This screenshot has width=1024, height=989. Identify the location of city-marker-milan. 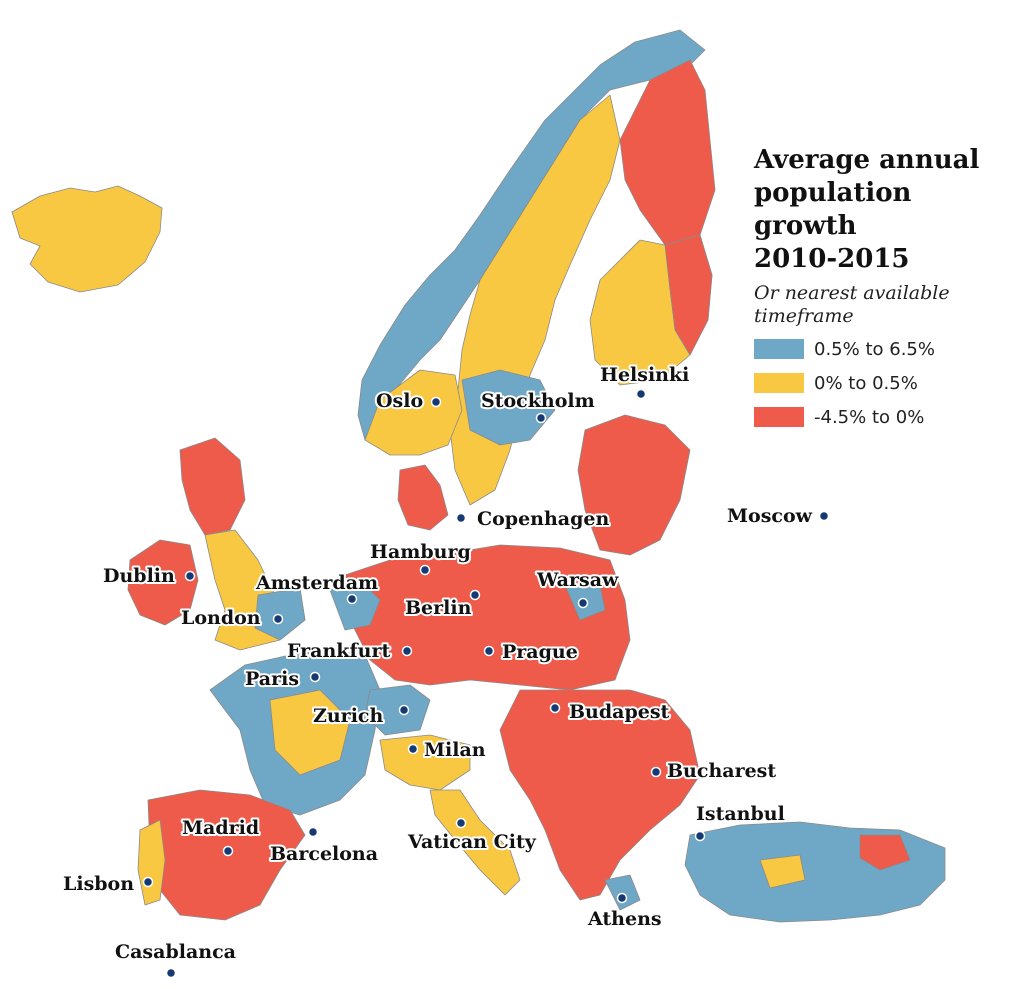
(413, 749).